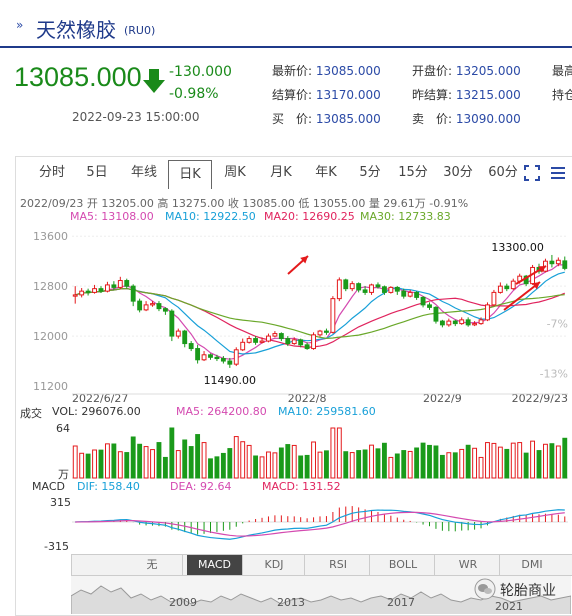 The height and width of the screenshot is (616, 572). Describe the element at coordinates (190, 174) in the screenshot. I see `tab-daily-k: 日K` at that location.